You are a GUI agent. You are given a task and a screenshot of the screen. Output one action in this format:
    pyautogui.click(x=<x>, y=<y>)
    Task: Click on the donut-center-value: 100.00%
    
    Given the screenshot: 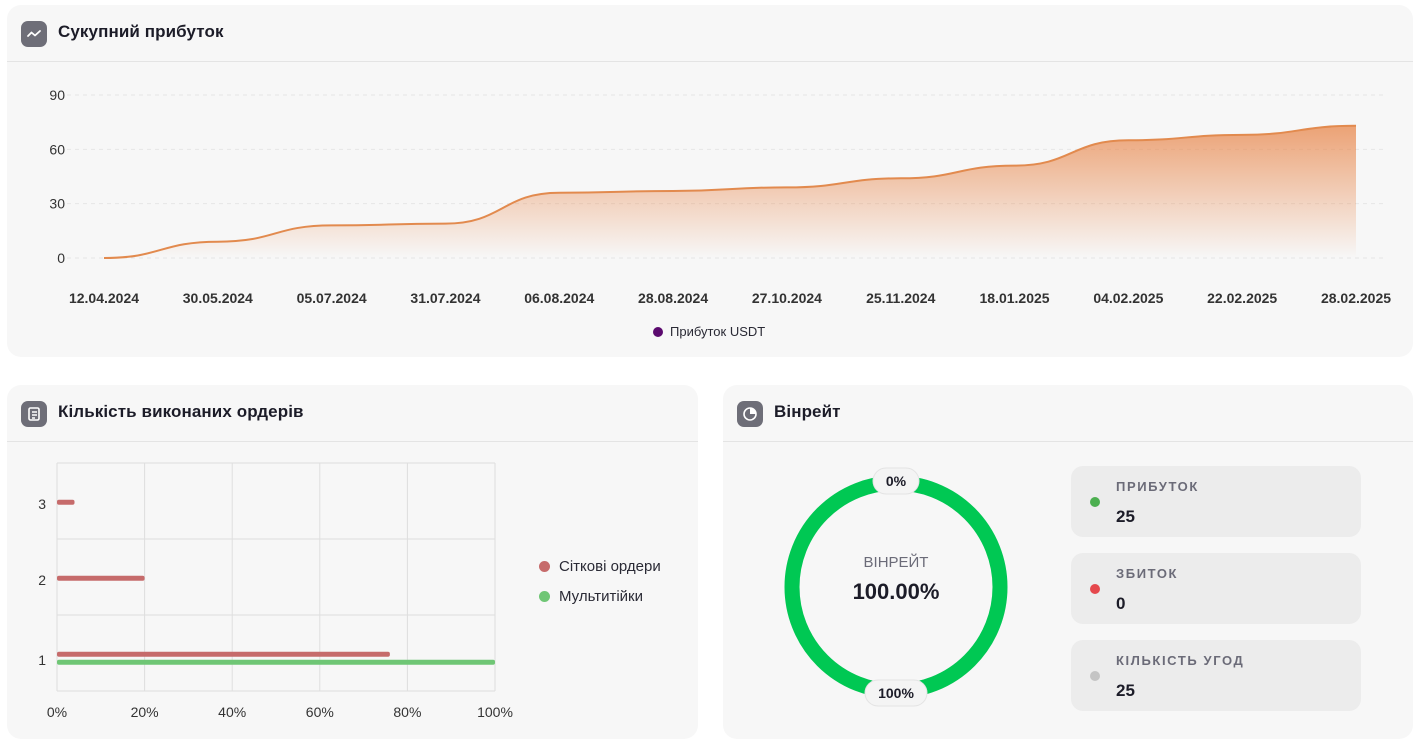 What is the action you would take?
    pyautogui.click(x=896, y=591)
    